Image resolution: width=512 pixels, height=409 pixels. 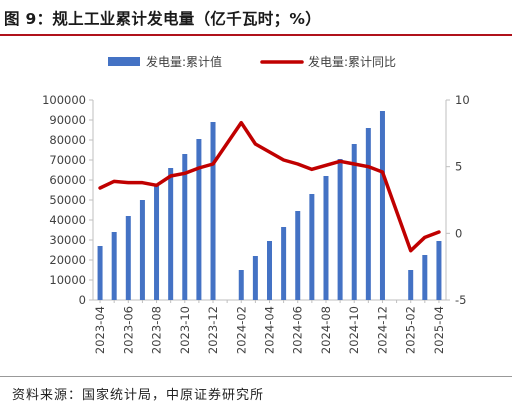 I want to click on source-note: 资料来源：国家统计局，中原证券研究所, so click(x=138, y=395).